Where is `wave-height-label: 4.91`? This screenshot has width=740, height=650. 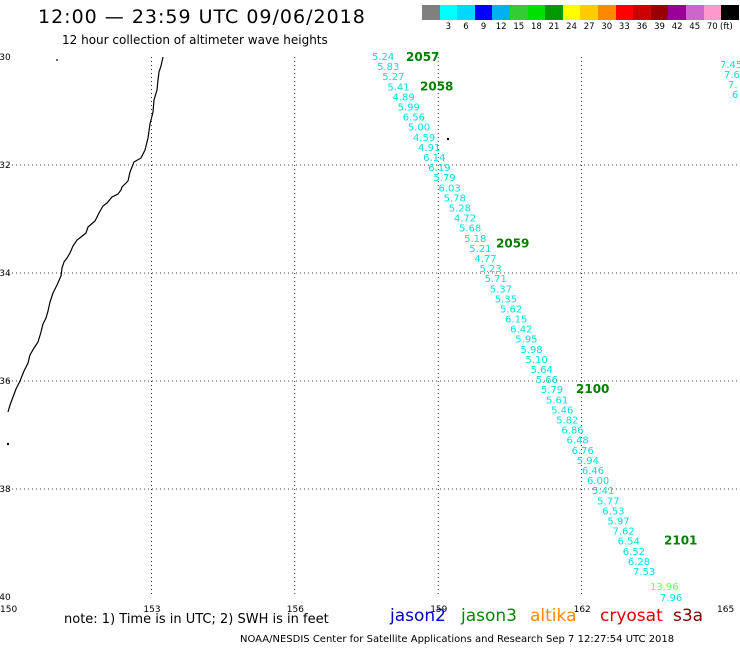 wave-height-label: 4.91 is located at coordinates (429, 148).